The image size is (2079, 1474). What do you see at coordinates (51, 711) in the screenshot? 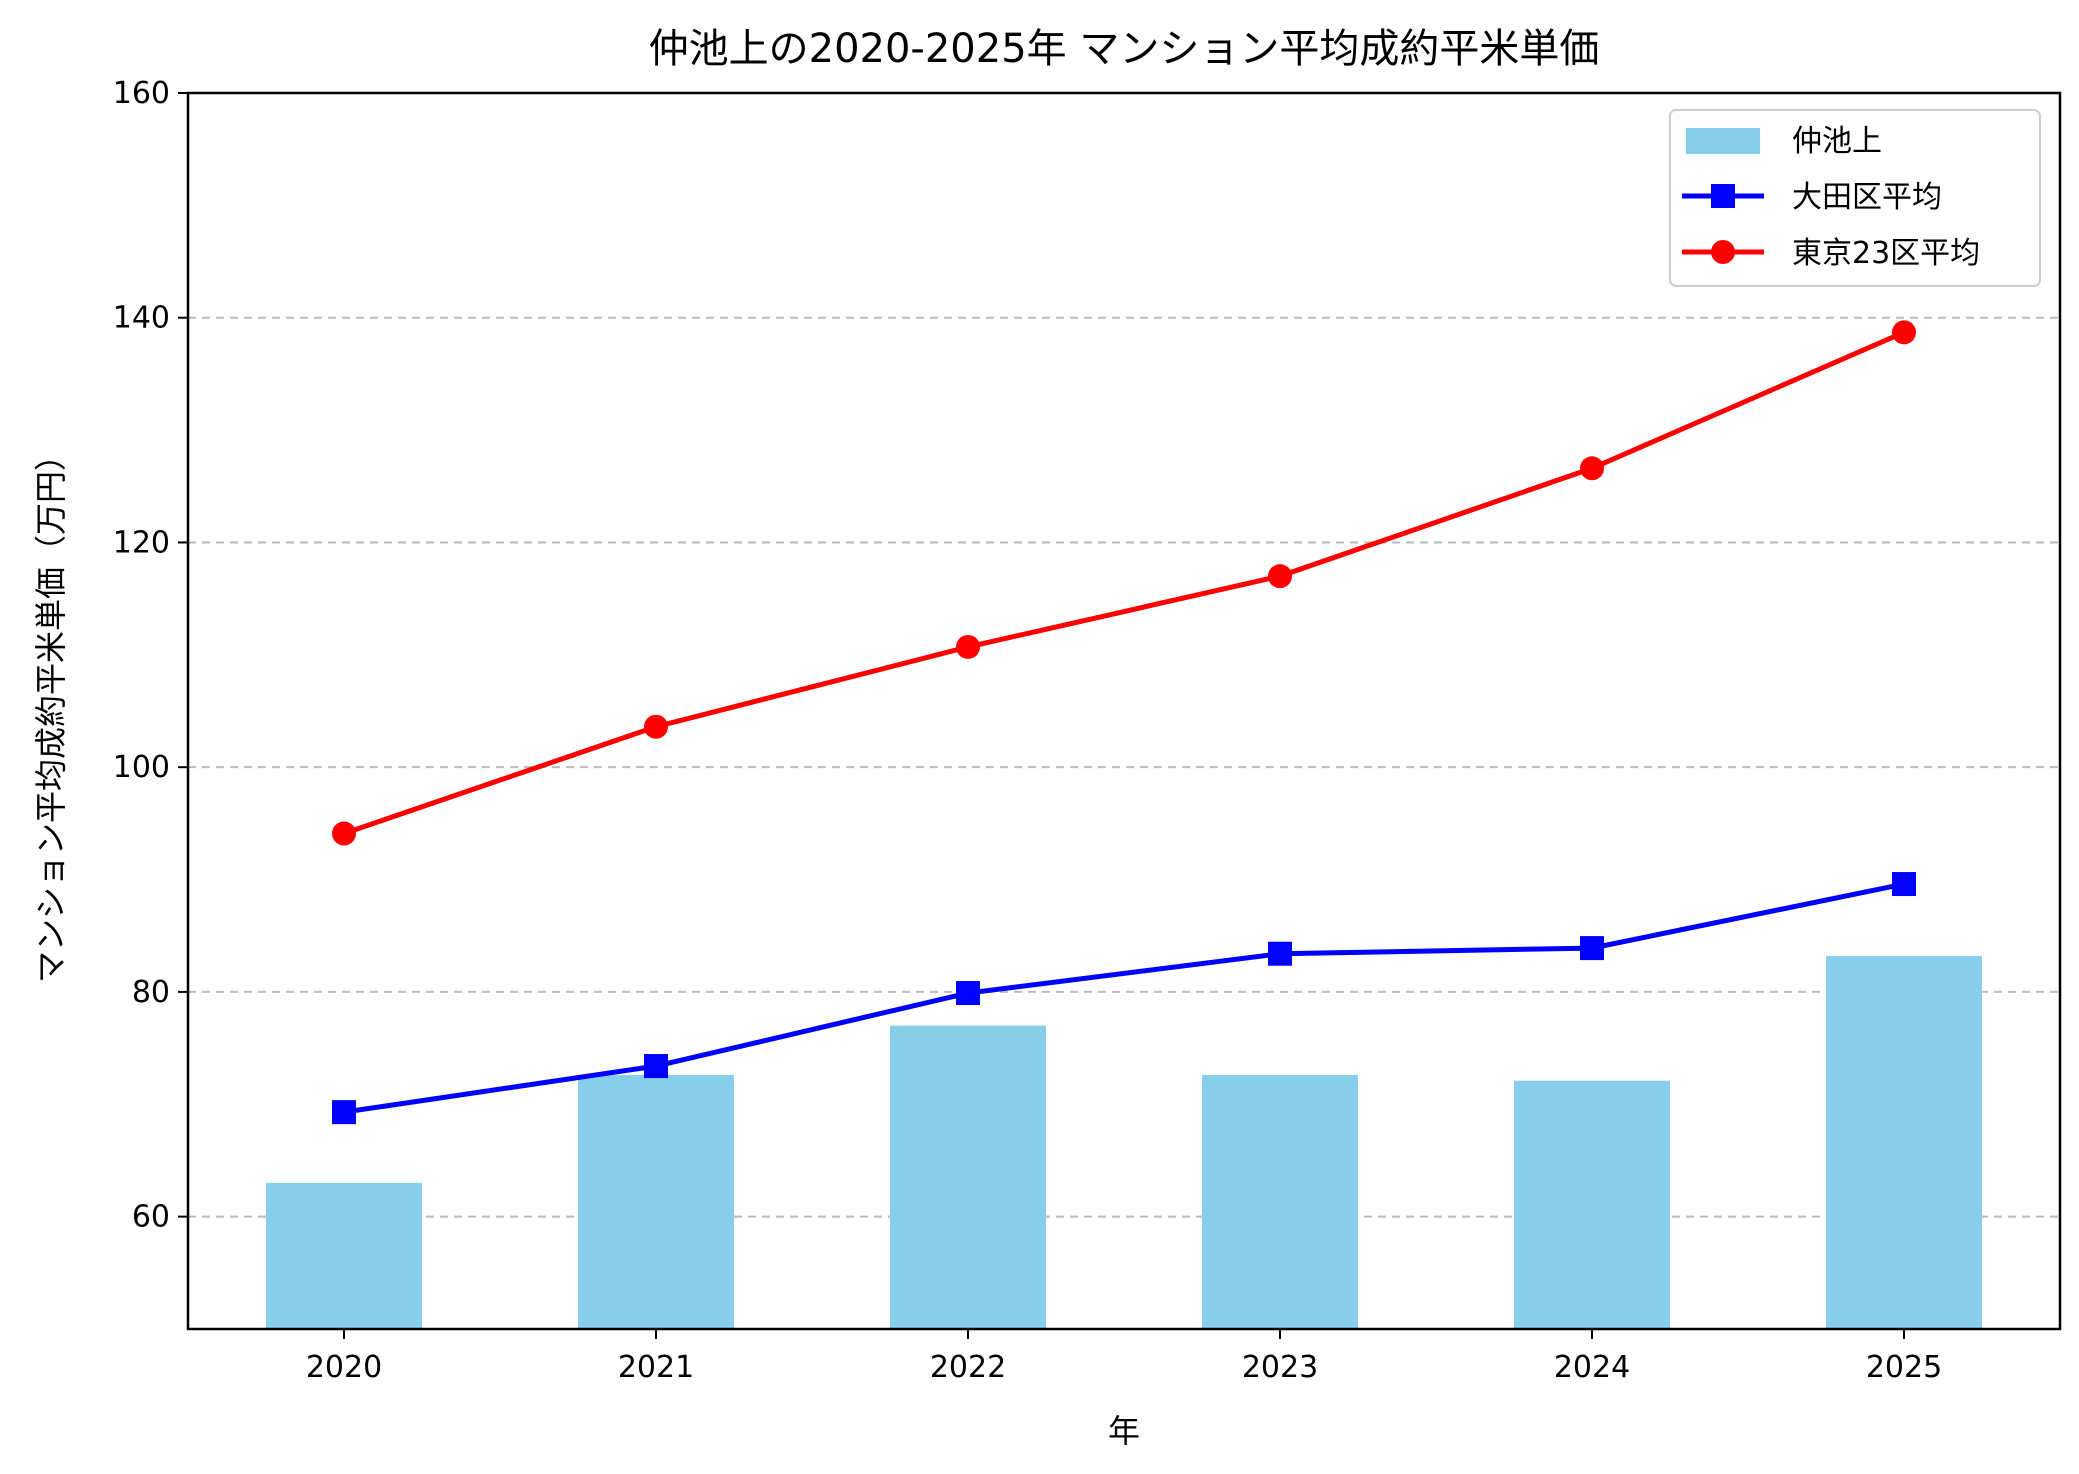
I see `y-axis-label: マンション平均成約平米単価（万円）` at bounding box center [51, 711].